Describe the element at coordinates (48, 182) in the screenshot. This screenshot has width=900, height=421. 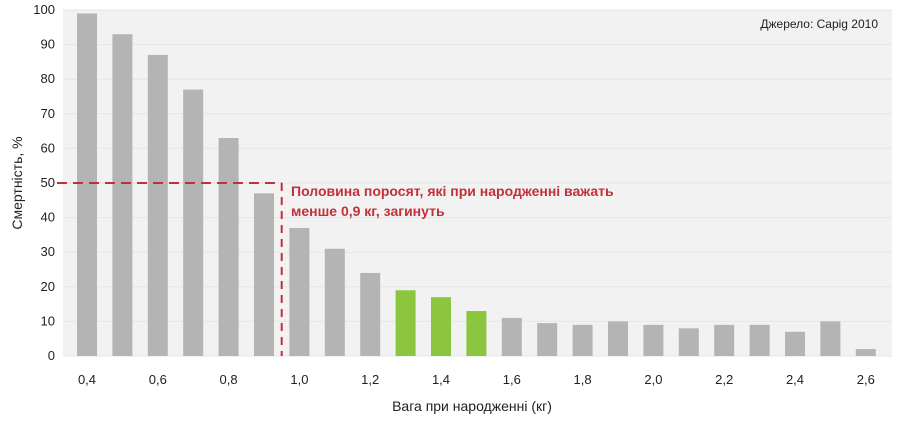
I see `y-tick-label: 50` at that location.